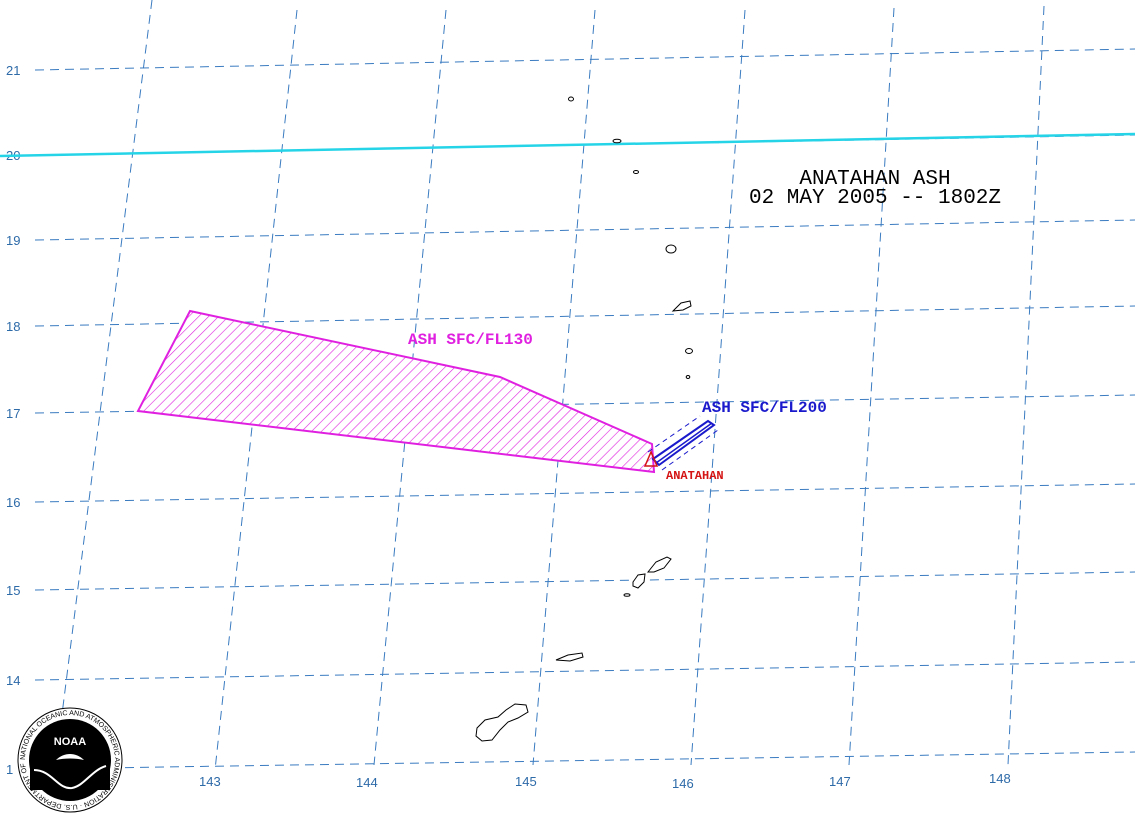  Describe the element at coordinates (764, 408) in the screenshot. I see `ash-label-fl200: ASH SFC/FL200` at that location.